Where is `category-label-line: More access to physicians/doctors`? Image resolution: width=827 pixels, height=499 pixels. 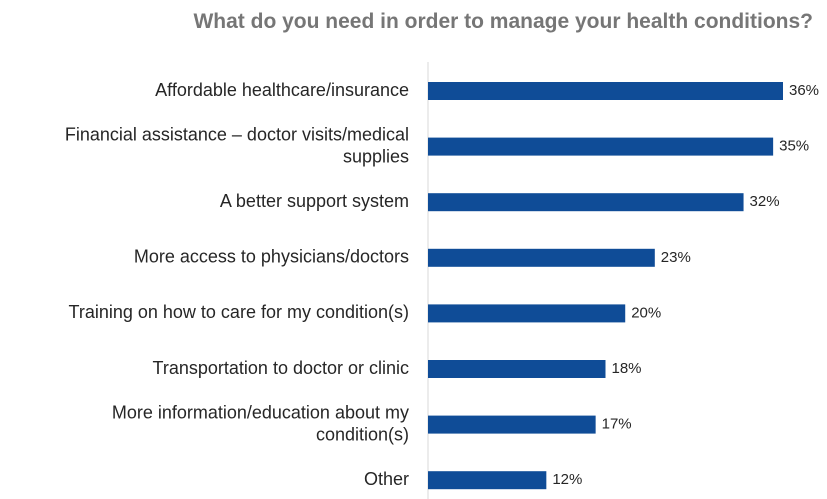 category-label-line: More access to physicians/doctors is located at coordinates (271, 257).